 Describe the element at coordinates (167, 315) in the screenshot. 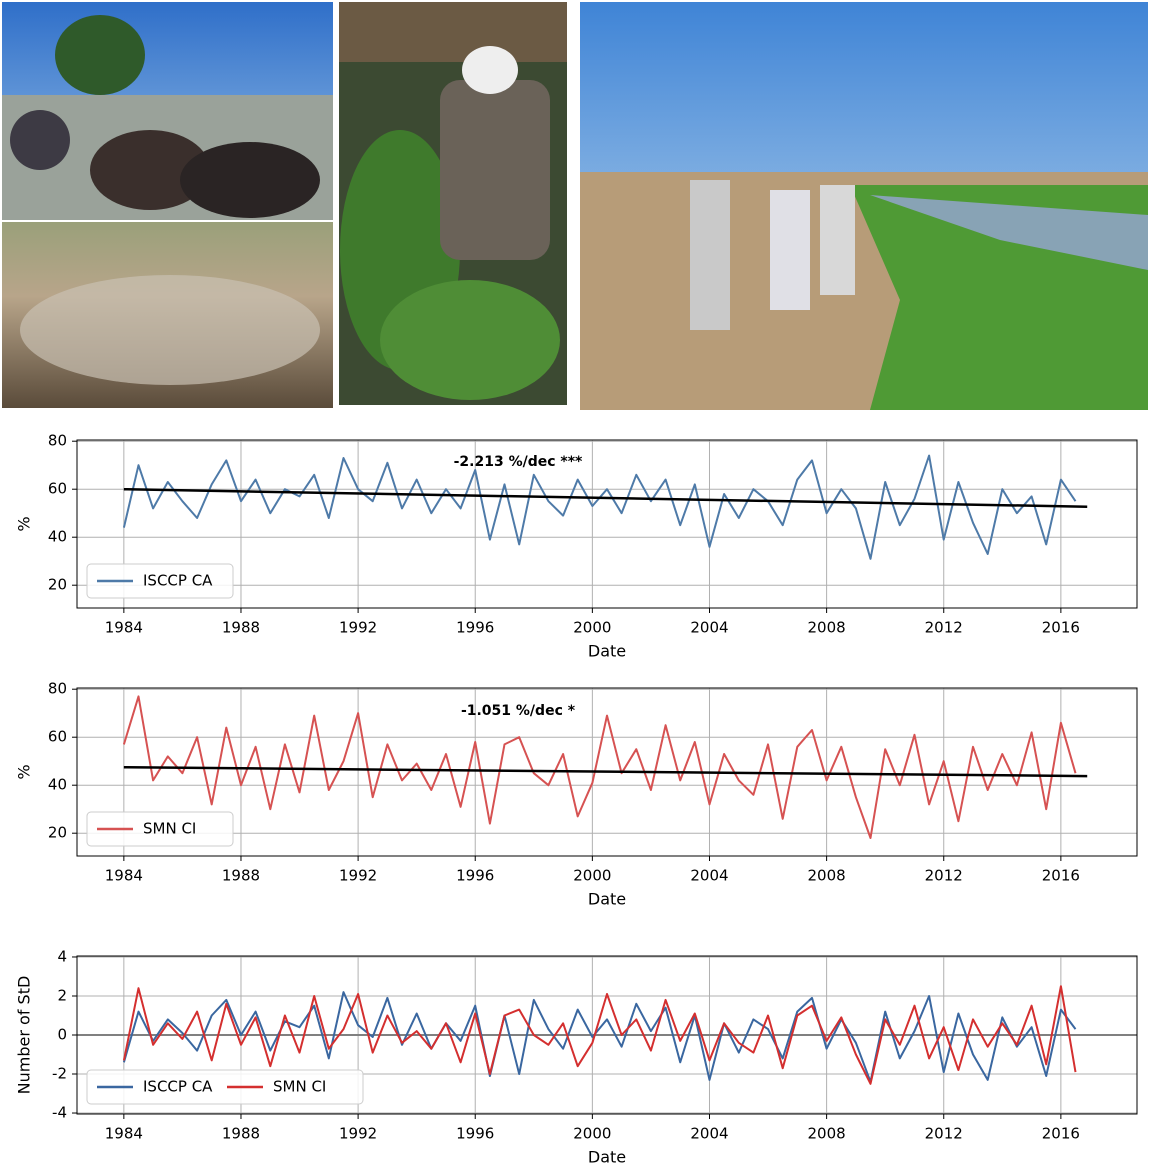

I see `photo-frost-grass` at that location.